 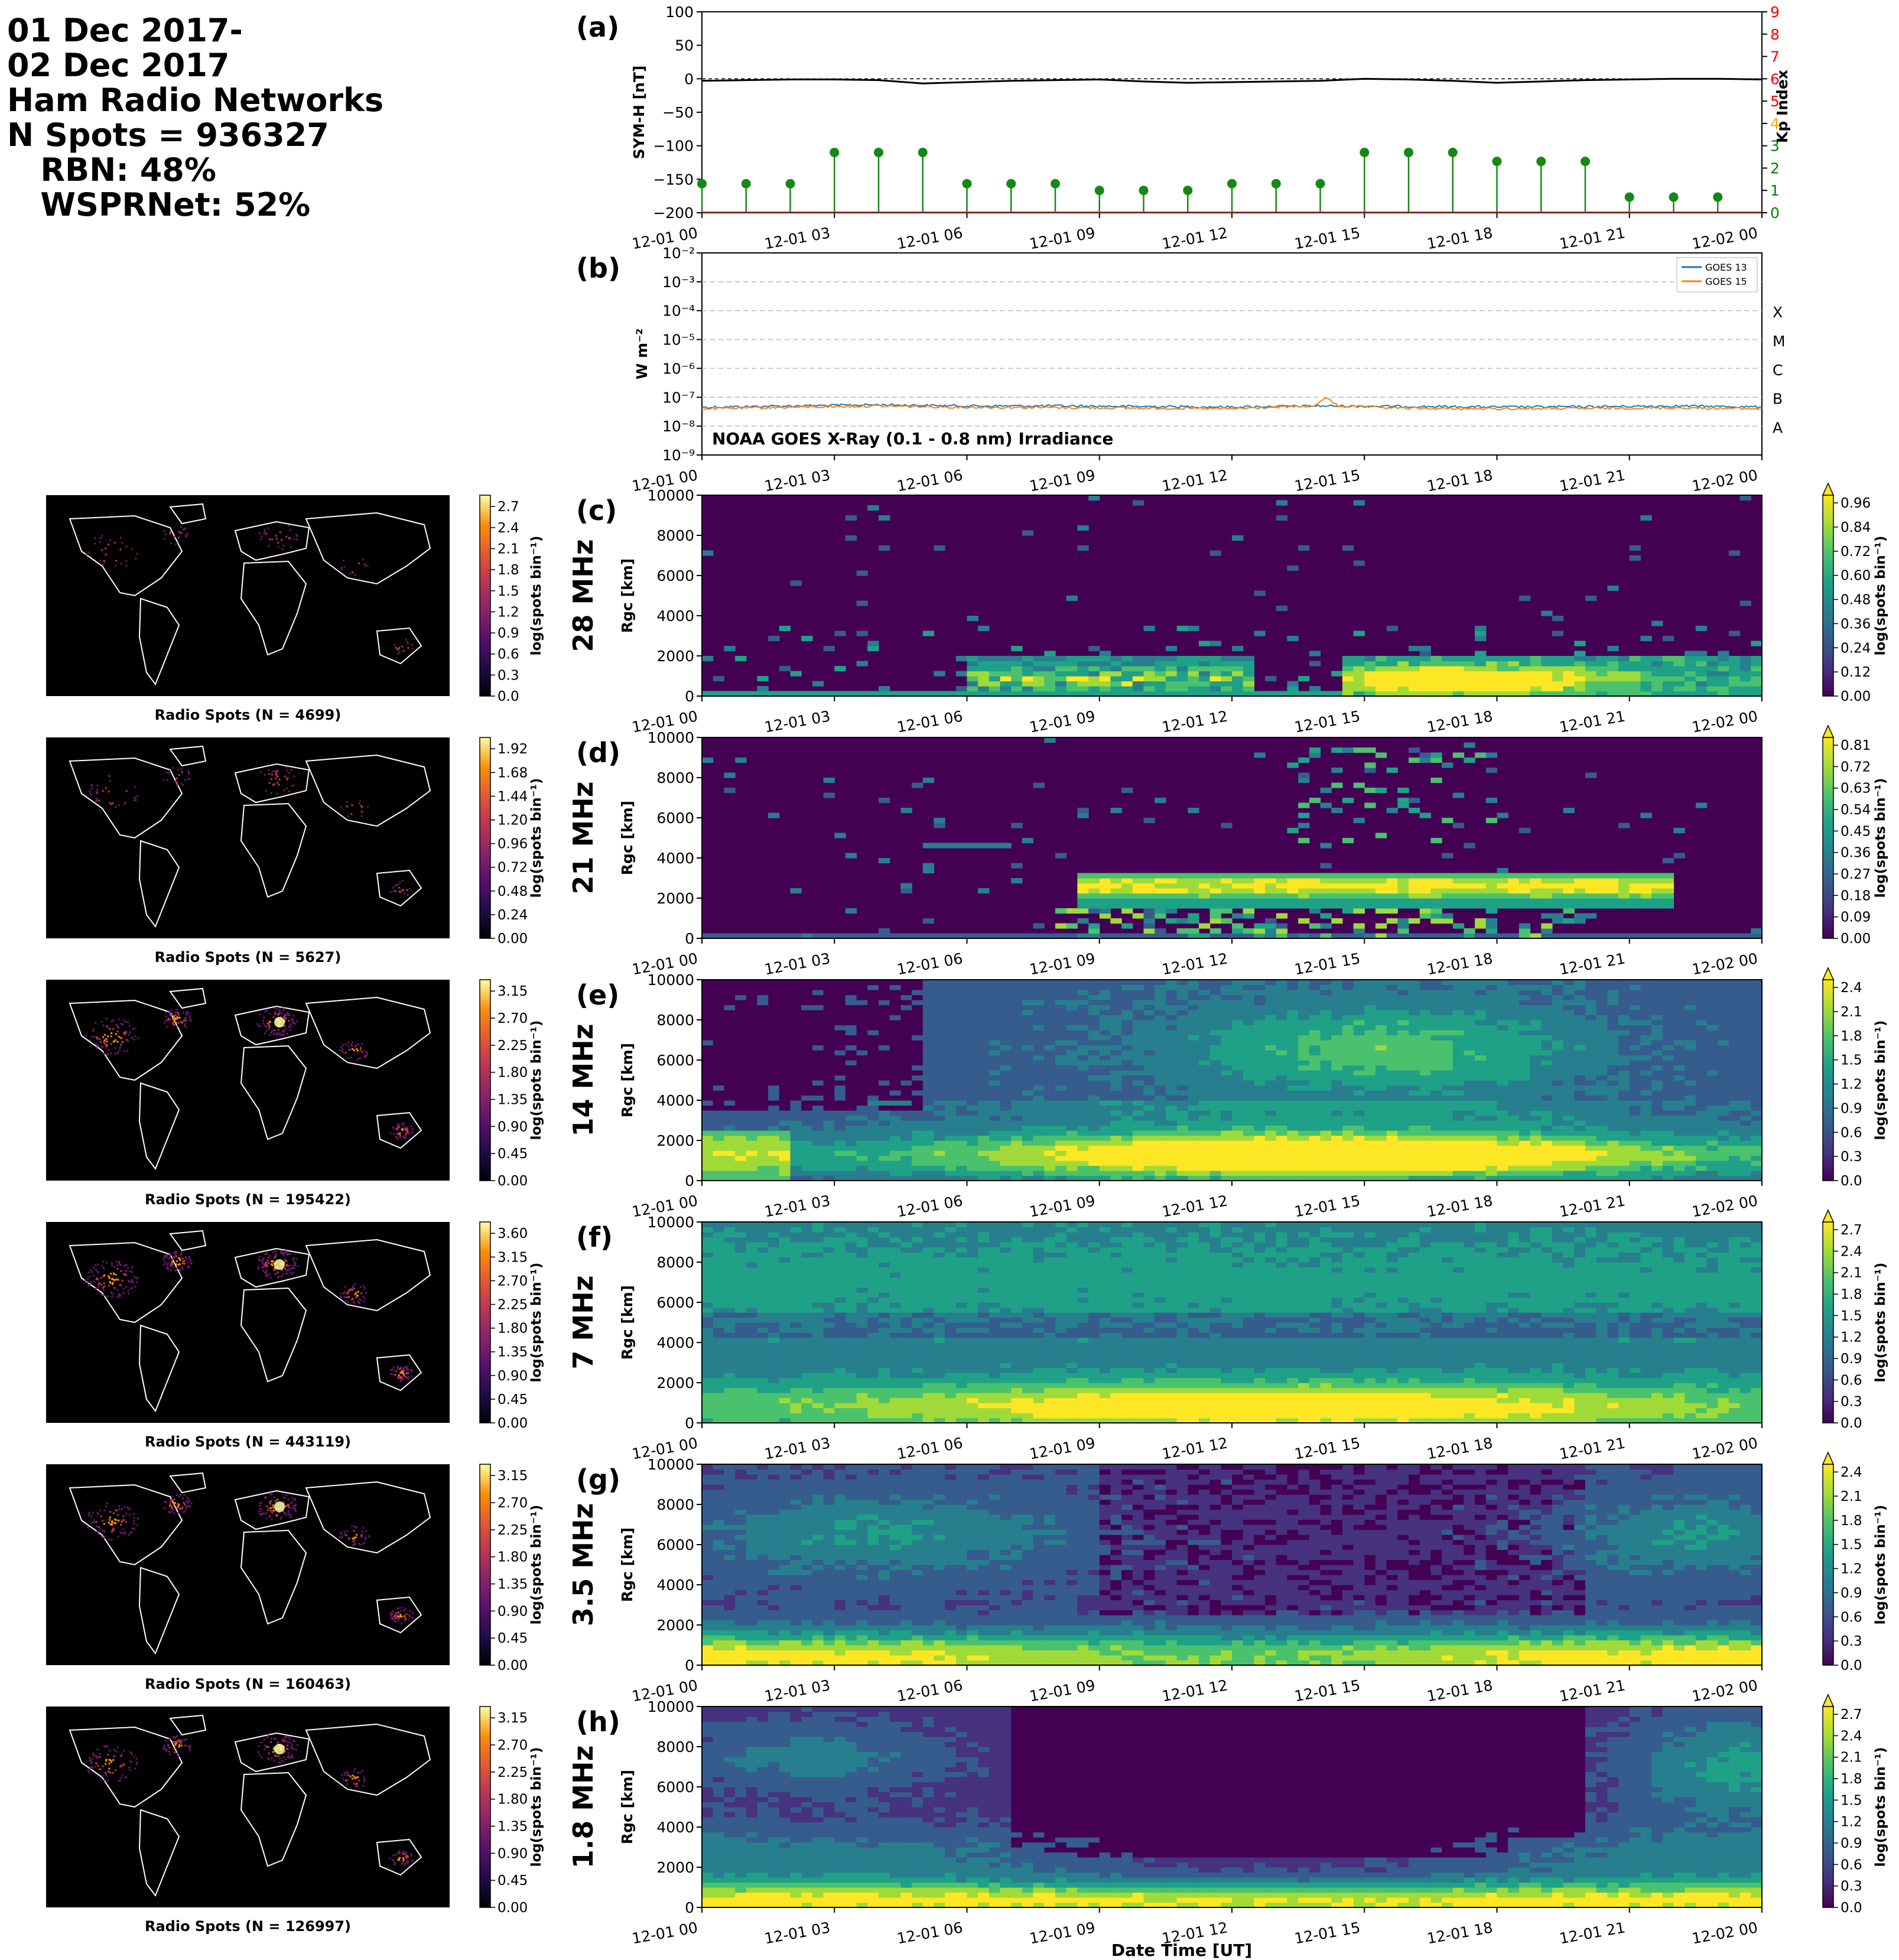 I want to click on heatmap-x-tick-label: 12-01 12, so click(x=1194, y=964).